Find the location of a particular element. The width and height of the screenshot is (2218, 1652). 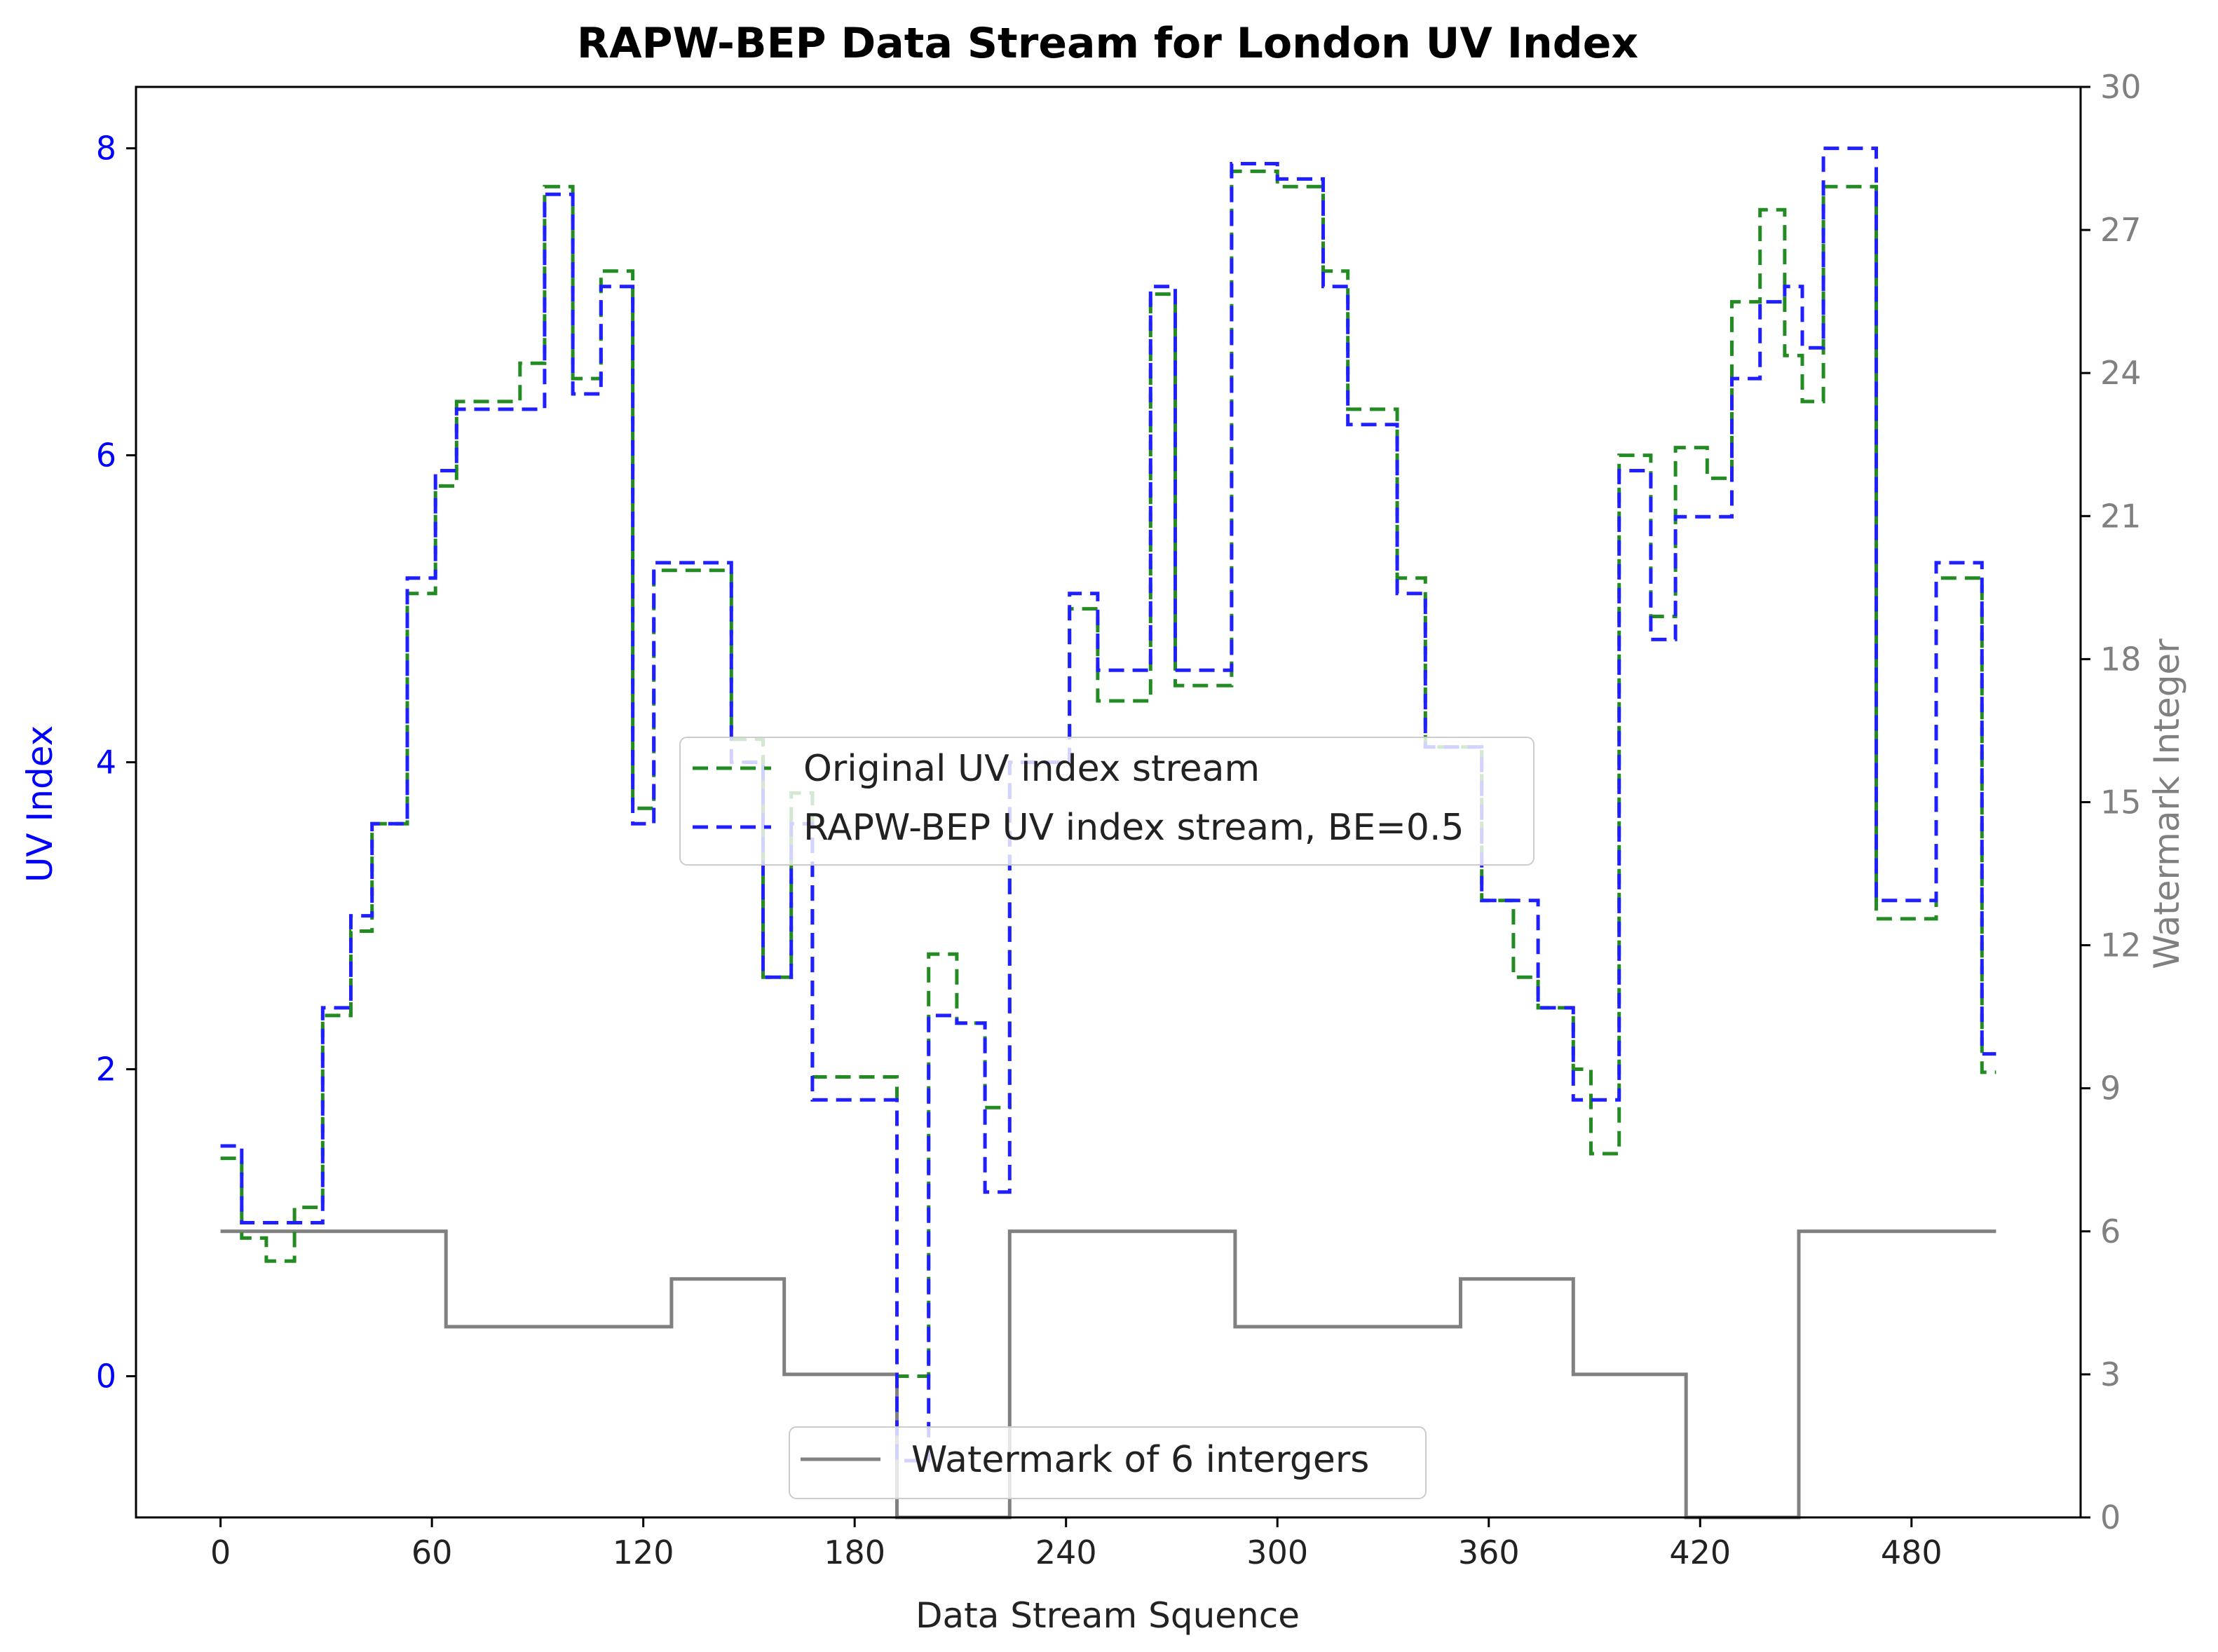

legend-uv-box is located at coordinates (1107, 802).